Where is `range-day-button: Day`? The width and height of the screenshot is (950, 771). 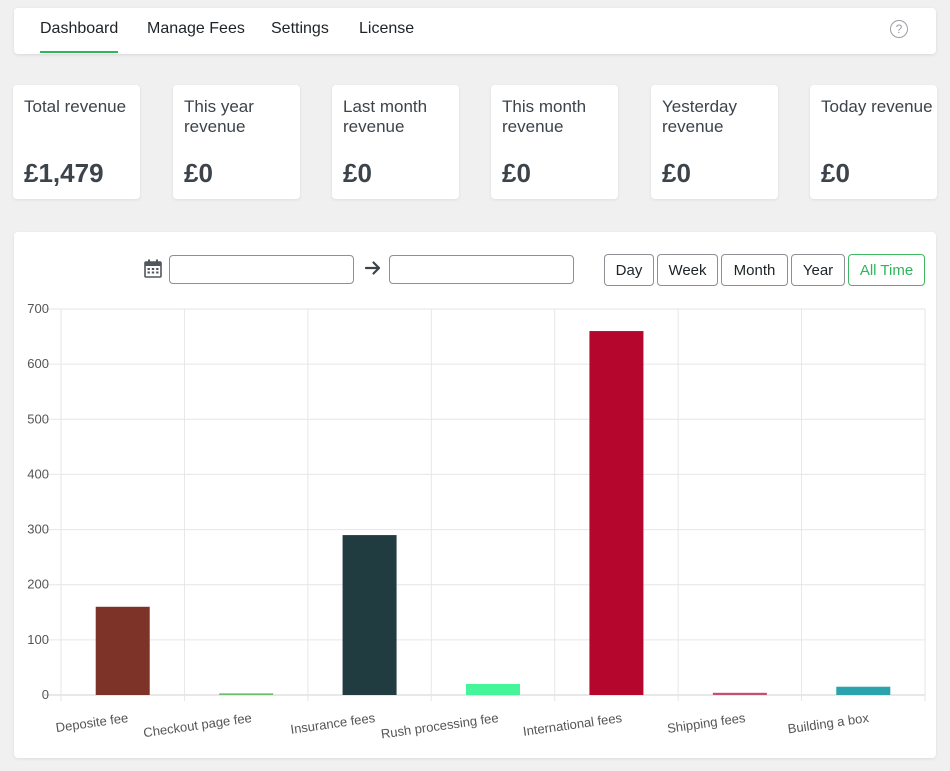 range-day-button: Day is located at coordinates (629, 270).